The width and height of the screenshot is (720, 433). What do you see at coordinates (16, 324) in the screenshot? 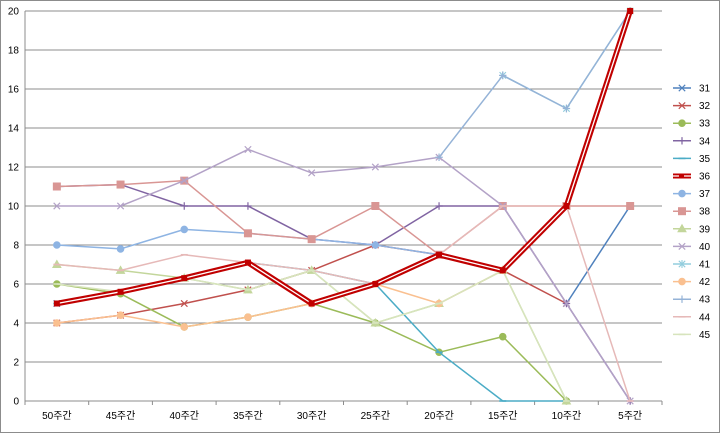
I see `y-tick-label: 4` at bounding box center [16, 324].